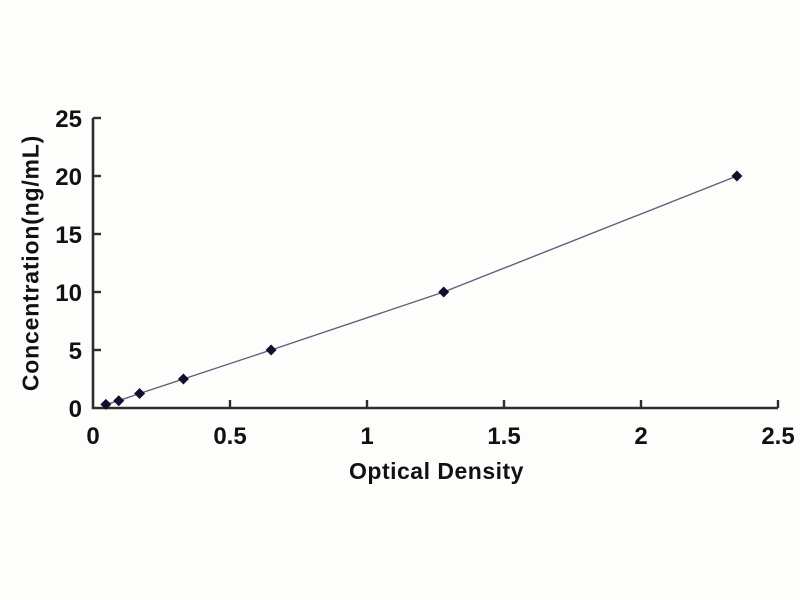 This screenshot has width=800, height=600. I want to click on x-tick-label: 2.5, so click(777, 436).